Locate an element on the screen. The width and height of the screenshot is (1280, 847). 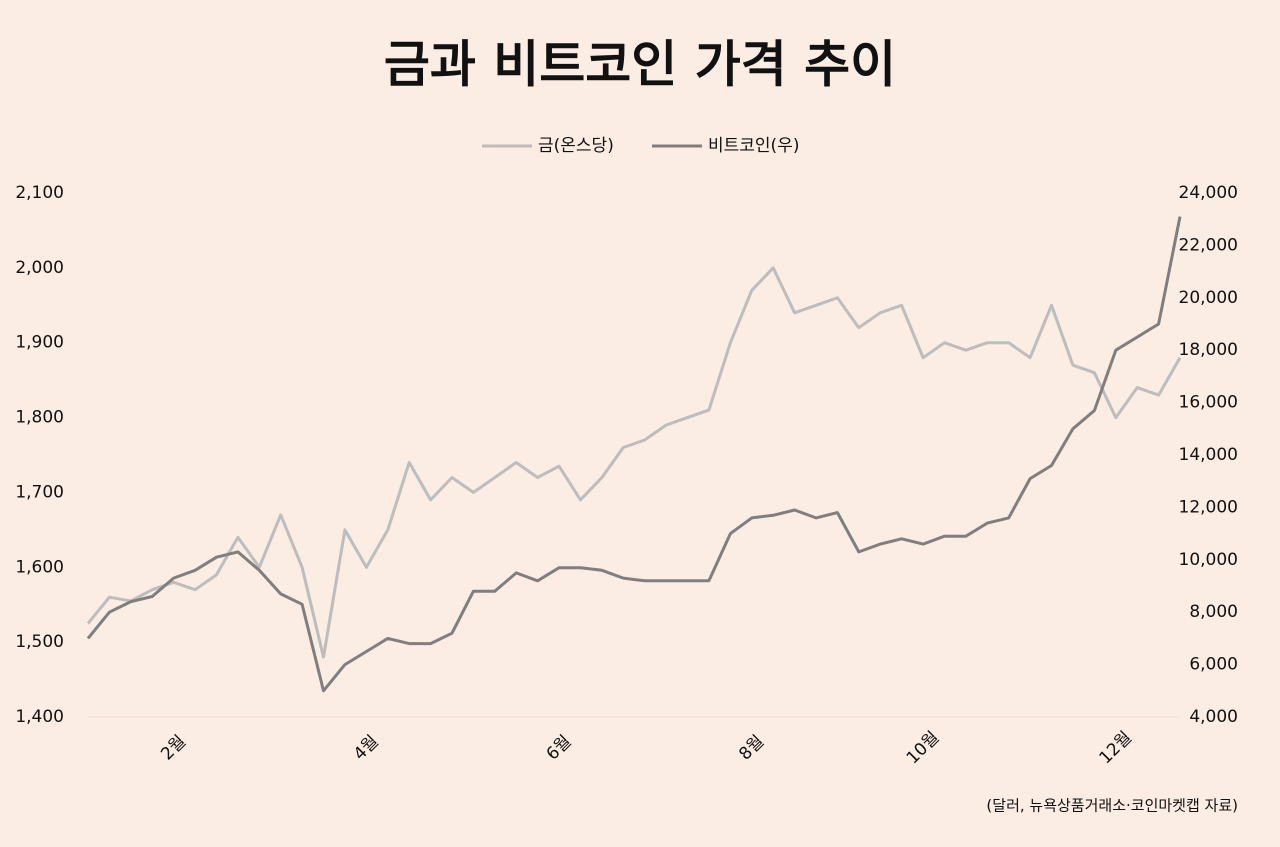
y2-tick-label: 6,000 is located at coordinates (1213, 665).